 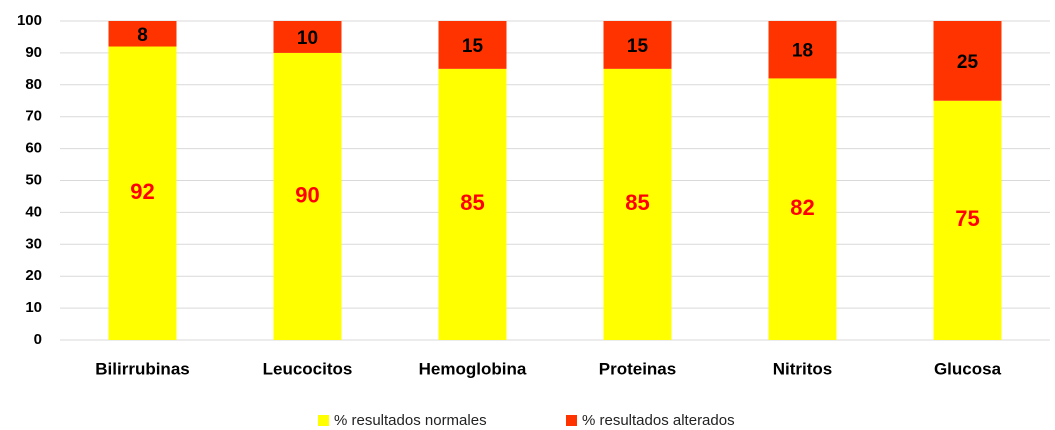 I want to click on data-label: 90, so click(x=307, y=194).